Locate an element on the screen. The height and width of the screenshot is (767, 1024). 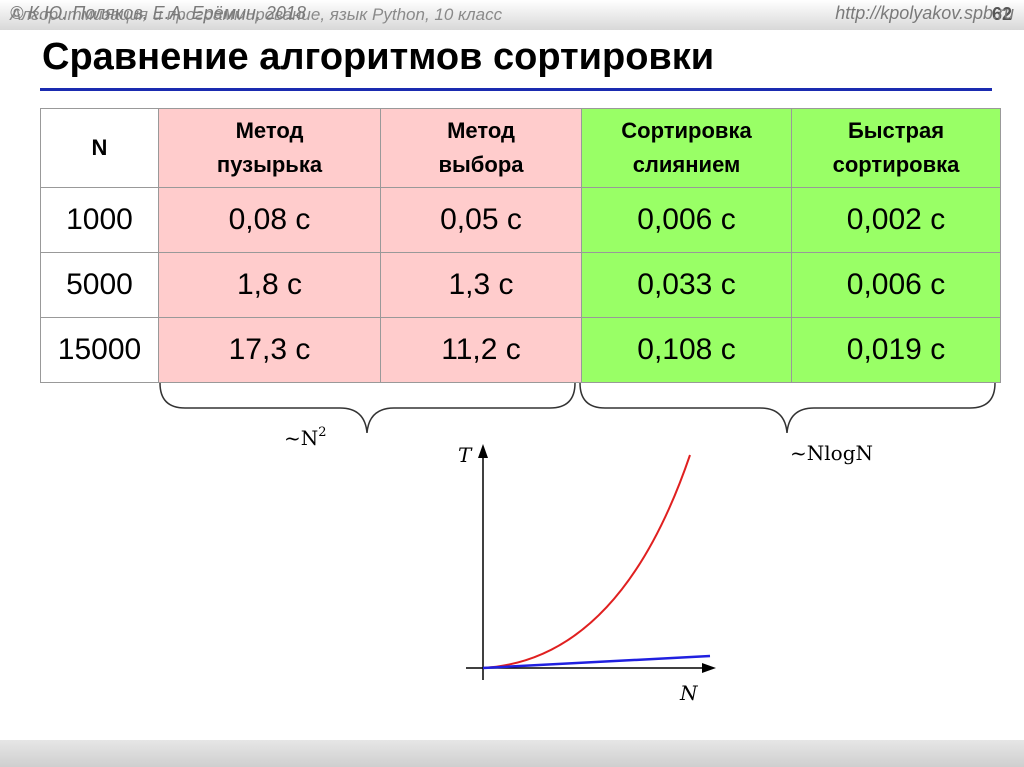
table-cell: 1,8 с is located at coordinates (269, 285).